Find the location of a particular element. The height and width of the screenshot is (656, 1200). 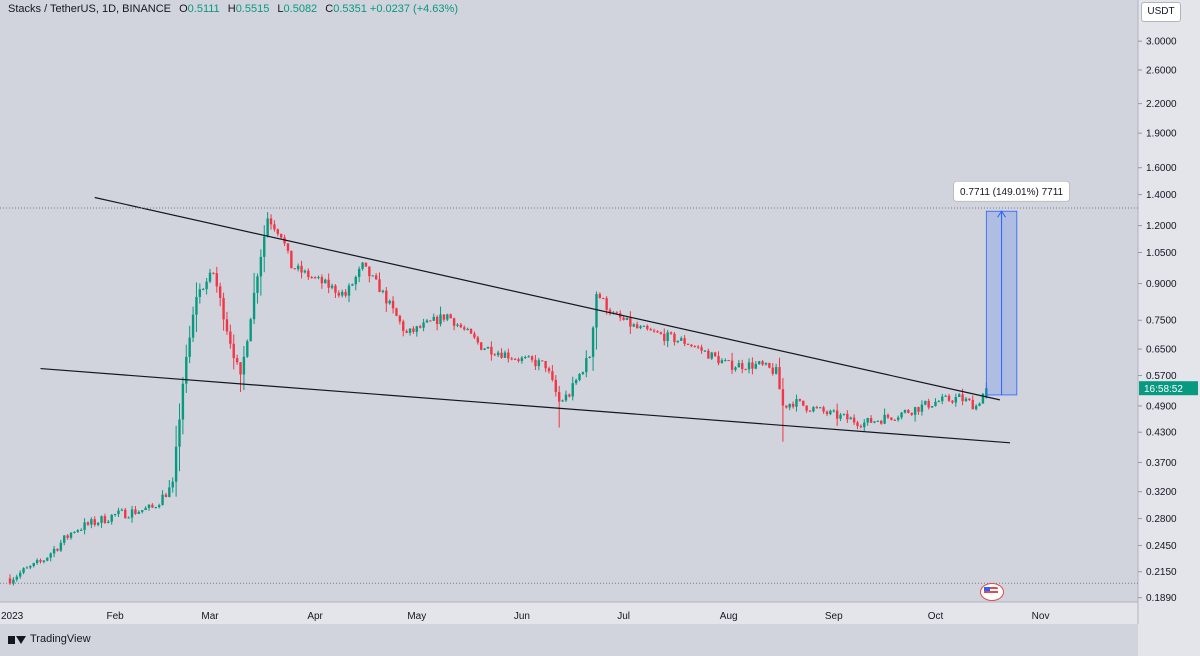

x-tick-label: Feb is located at coordinates (115, 616).